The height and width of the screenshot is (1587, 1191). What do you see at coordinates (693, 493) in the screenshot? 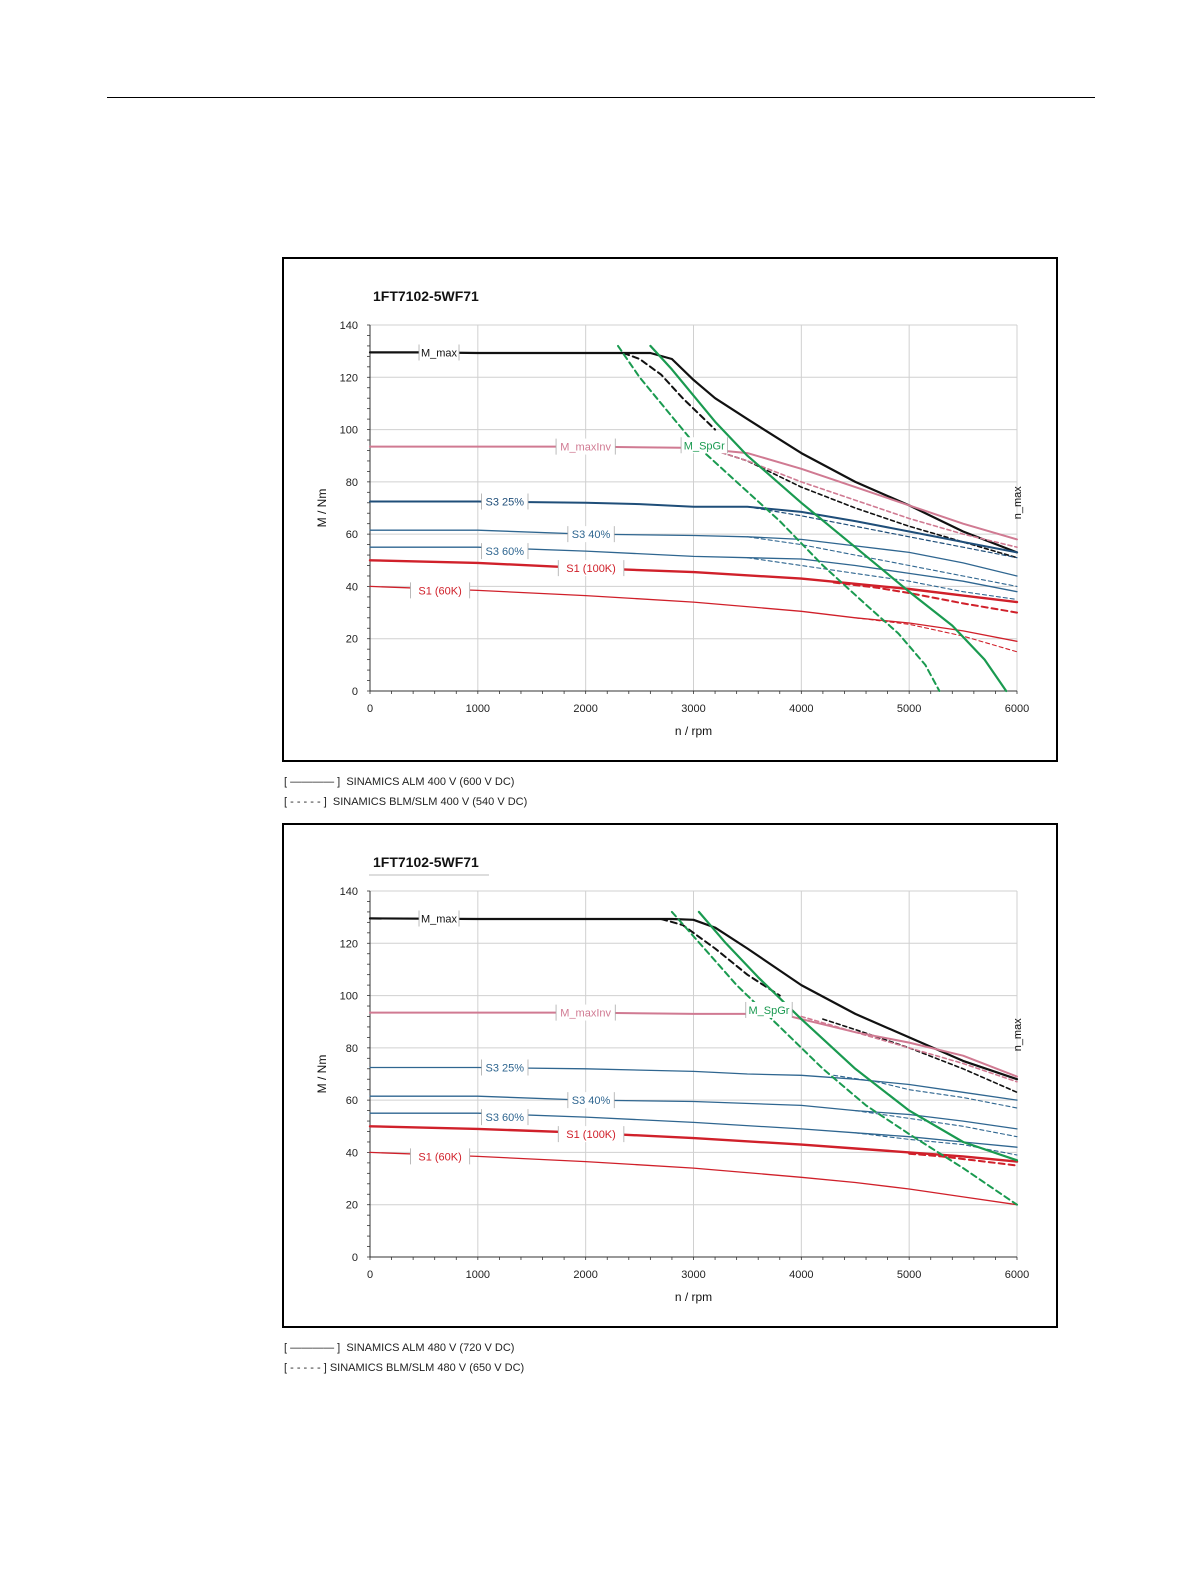
I see `series-m-maxinv-solid` at bounding box center [693, 493].